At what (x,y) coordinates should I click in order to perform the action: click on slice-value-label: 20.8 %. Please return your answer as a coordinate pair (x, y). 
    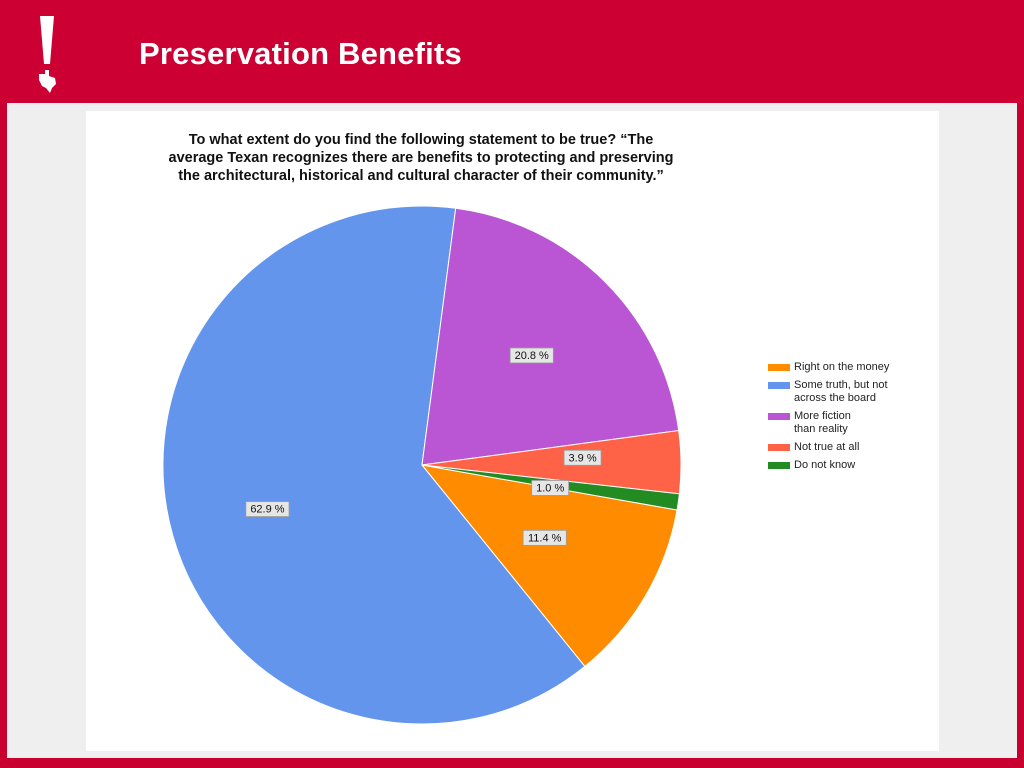
    Looking at the image, I should click on (531, 355).